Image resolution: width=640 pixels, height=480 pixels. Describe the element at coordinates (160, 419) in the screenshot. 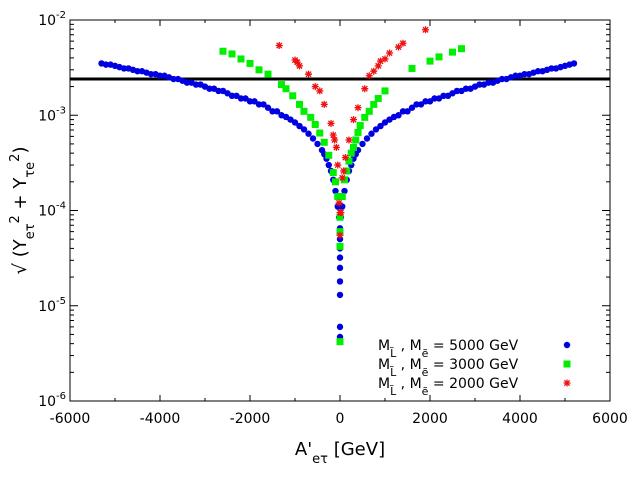

I see `x-tick-label: -4000` at that location.